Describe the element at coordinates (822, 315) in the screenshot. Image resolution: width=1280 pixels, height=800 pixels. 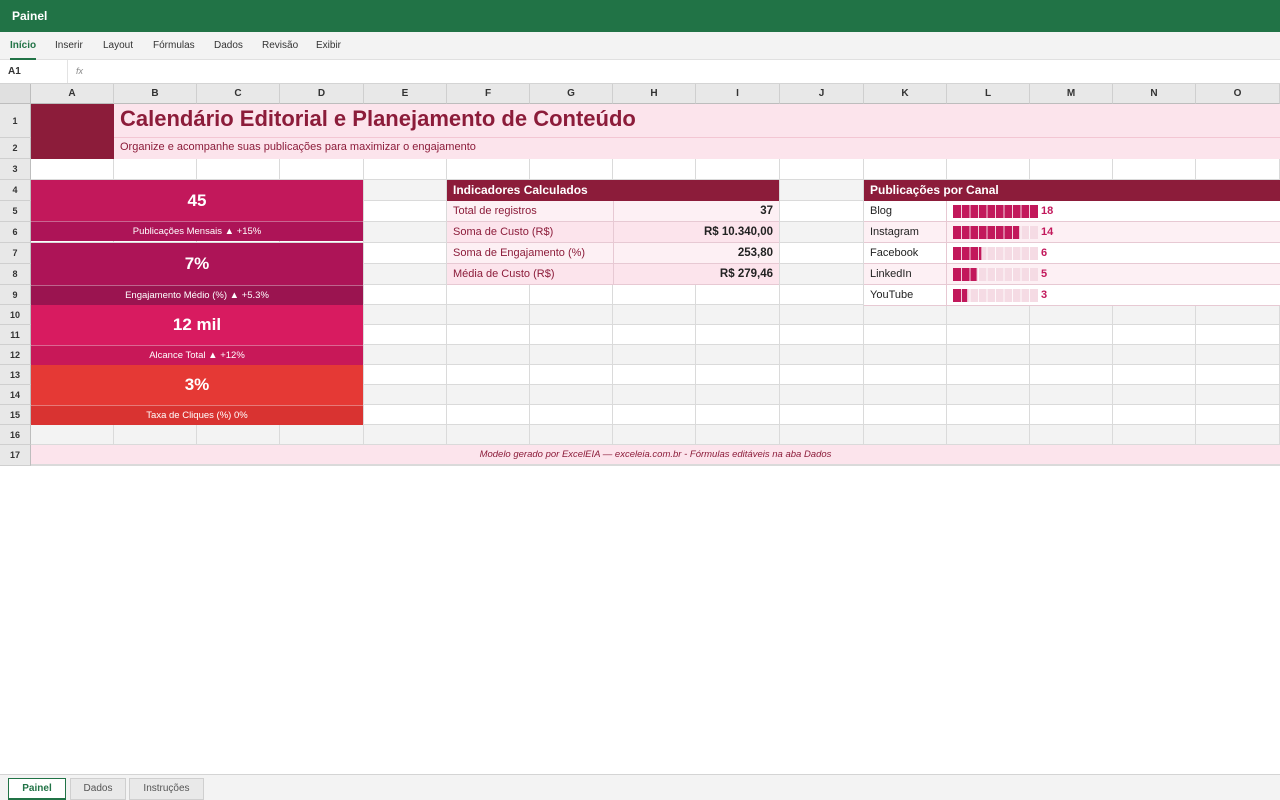
I see `cell-j10` at that location.